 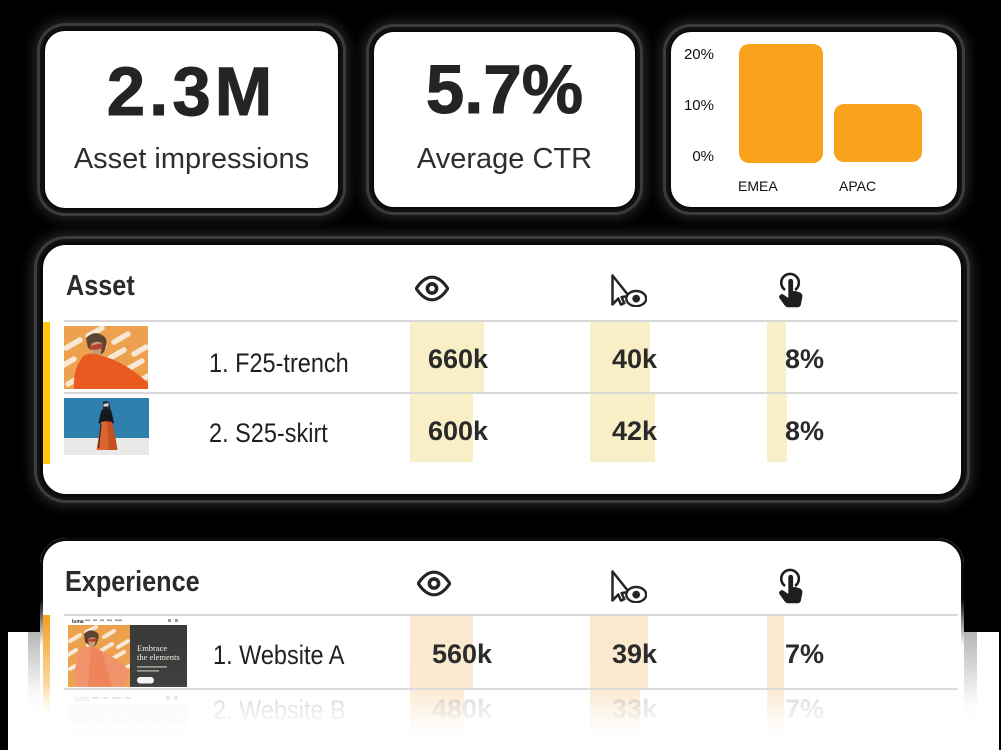 What do you see at coordinates (78, 622) in the screenshot?
I see `svg-text: luma` at bounding box center [78, 622].